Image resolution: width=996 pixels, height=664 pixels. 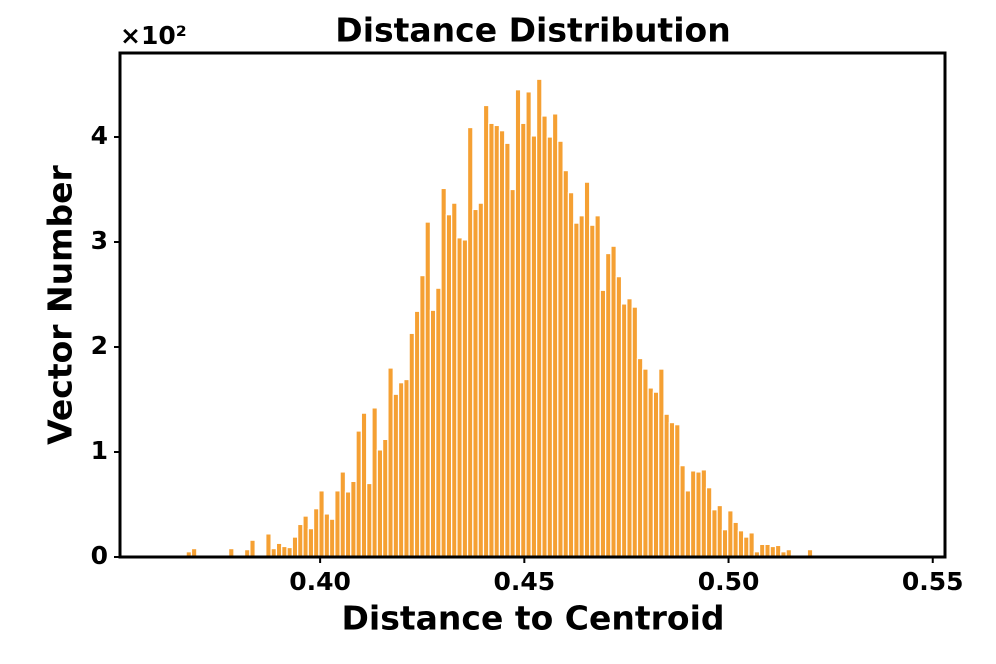 What do you see at coordinates (729, 581) in the screenshot?
I see `x-tick-label: 0.50` at bounding box center [729, 581].